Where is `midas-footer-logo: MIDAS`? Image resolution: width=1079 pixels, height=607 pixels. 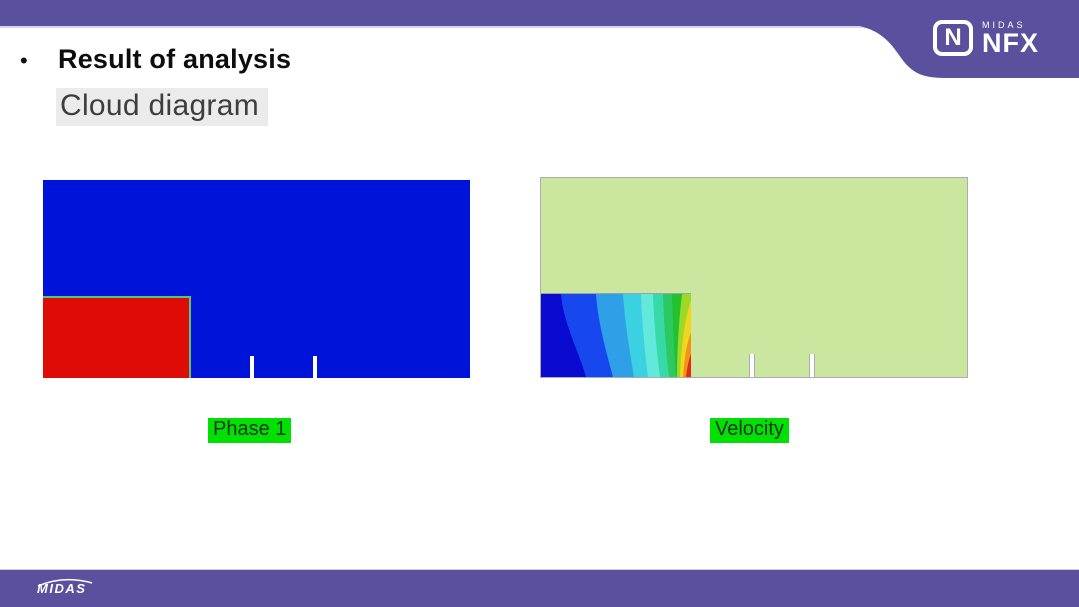
midas-footer-logo: MIDAS is located at coordinates (69, 590).